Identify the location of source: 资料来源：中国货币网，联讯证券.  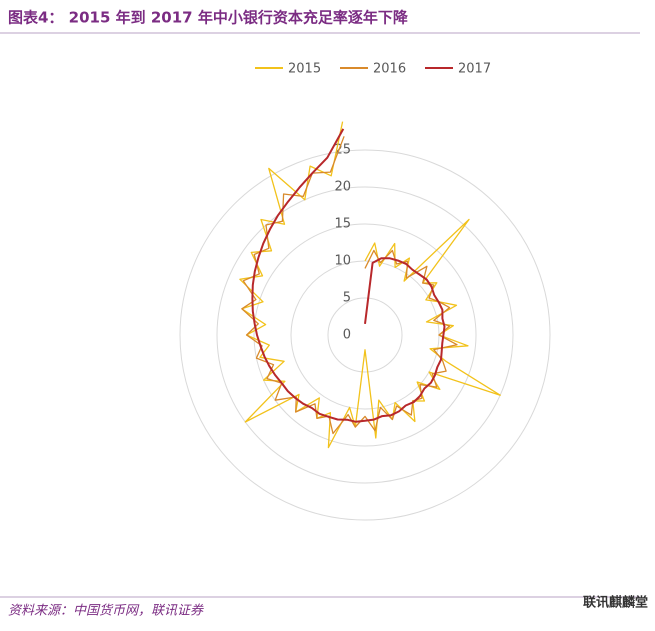
(106, 611).